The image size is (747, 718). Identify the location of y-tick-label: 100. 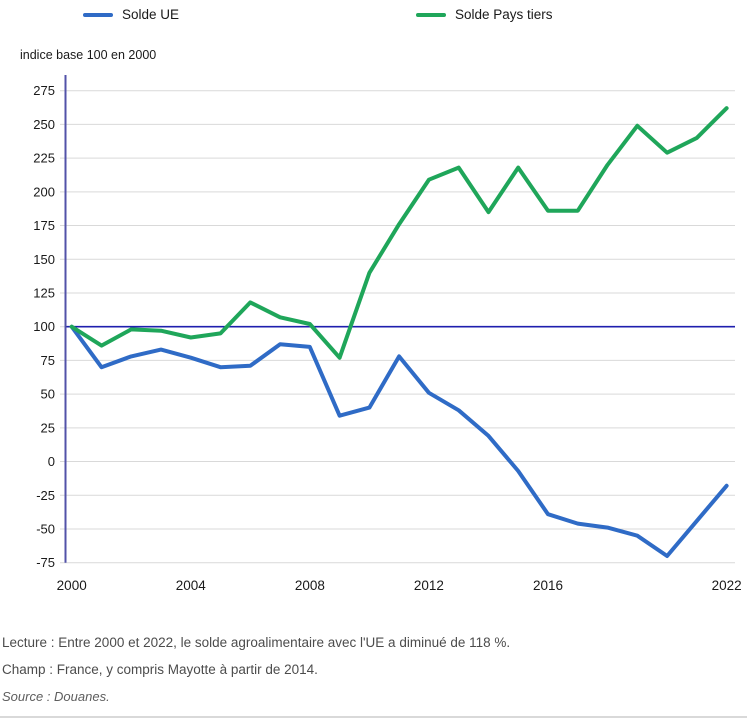
(44, 326).